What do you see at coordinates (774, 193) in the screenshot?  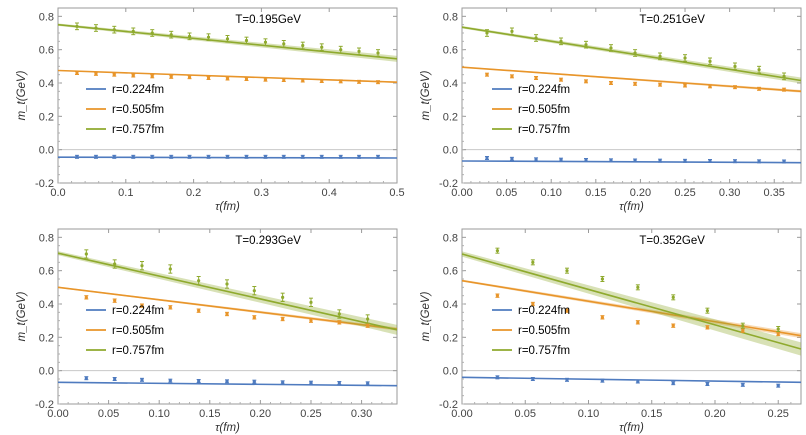 I see `x-tick-label: 0.35` at bounding box center [774, 193].